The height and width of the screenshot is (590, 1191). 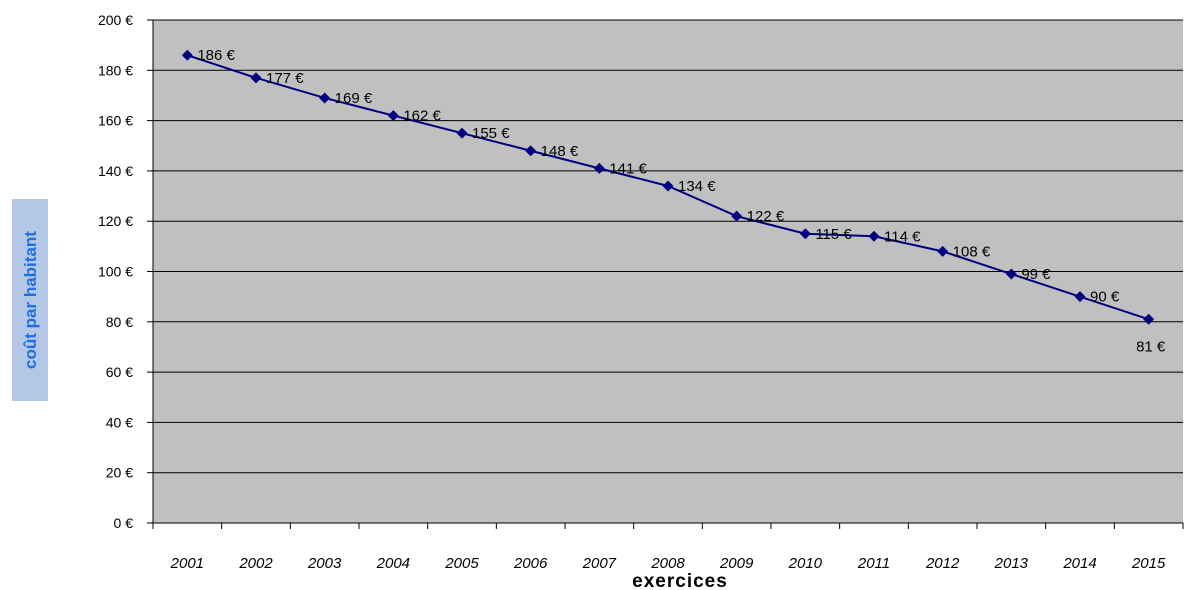 What do you see at coordinates (1011, 563) in the screenshot?
I see `x-tick-label: 2013` at bounding box center [1011, 563].